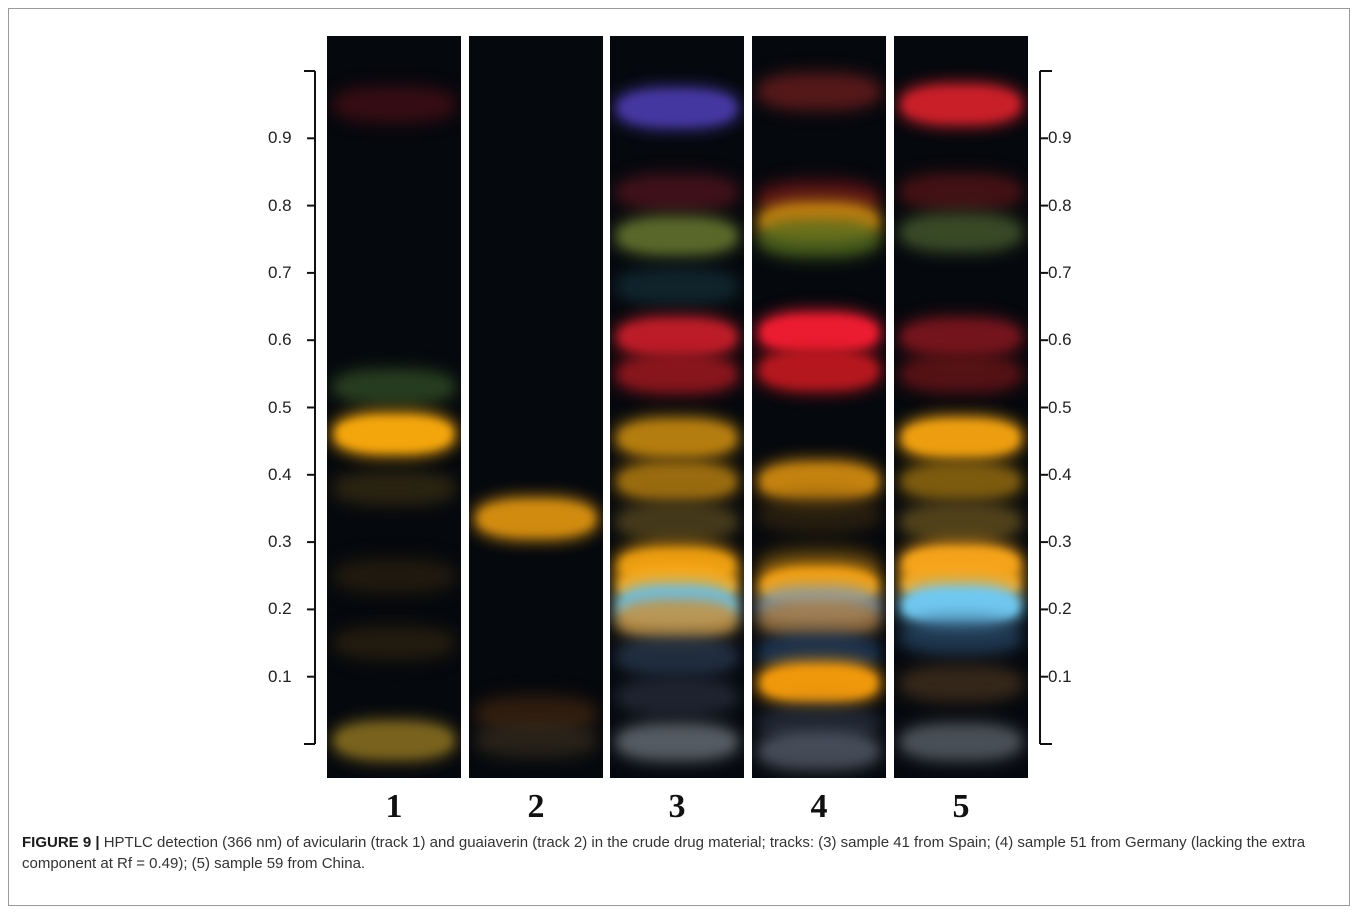 The width and height of the screenshot is (1358, 914). What do you see at coordinates (280, 474) in the screenshot?
I see `left-tick-label: 0.4` at bounding box center [280, 474].